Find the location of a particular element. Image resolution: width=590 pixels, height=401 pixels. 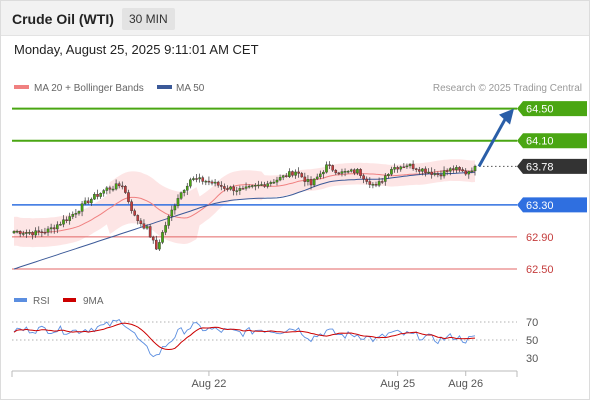

rsi-legend-swatch is located at coordinates (20, 300).